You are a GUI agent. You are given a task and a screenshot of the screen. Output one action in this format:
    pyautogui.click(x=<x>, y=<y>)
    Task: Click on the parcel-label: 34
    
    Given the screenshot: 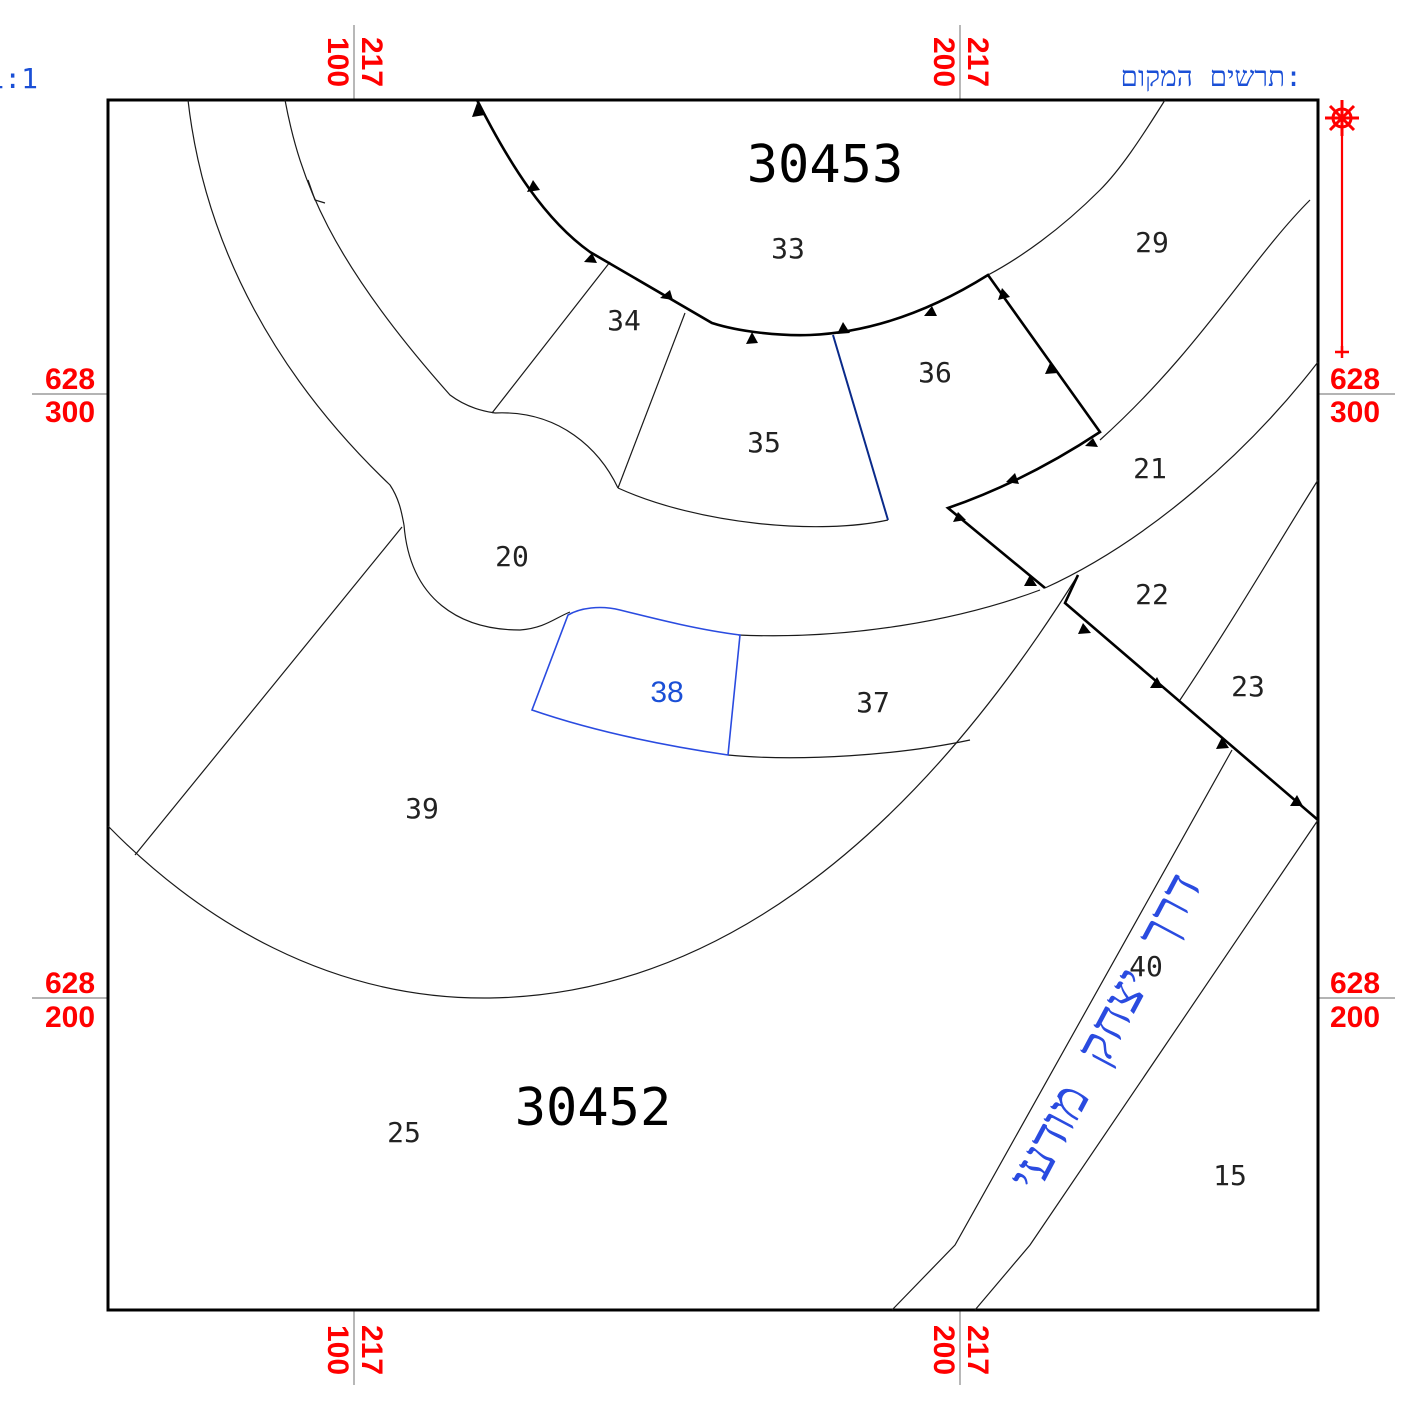 What is the action you would take?
    pyautogui.click(x=624, y=320)
    